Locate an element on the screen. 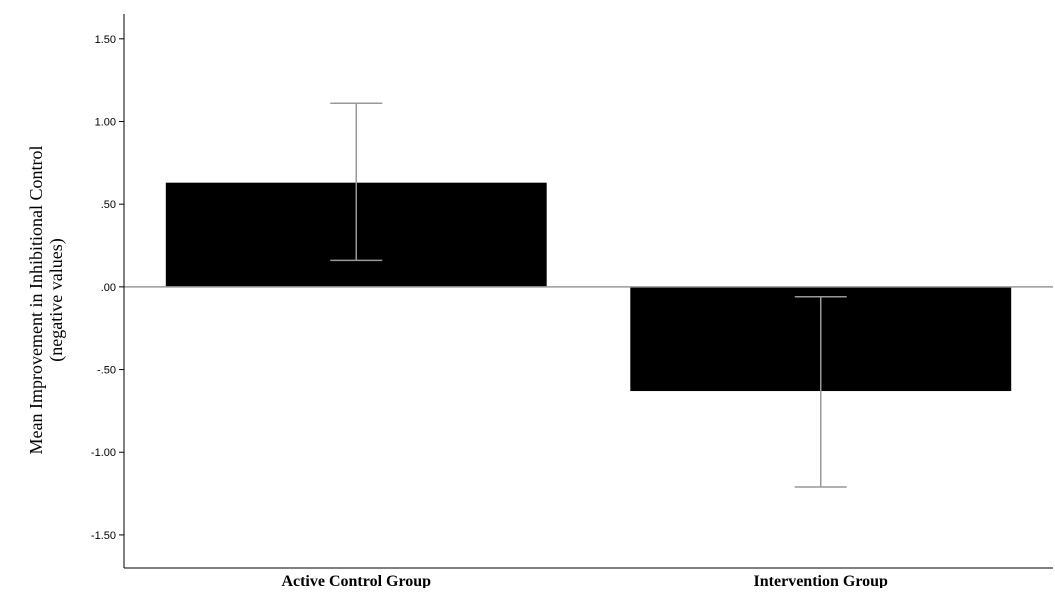 Image resolution: width=1055 pixels, height=593 pixels. y-axis-title-line-2: (negative values) is located at coordinates (56, 299).